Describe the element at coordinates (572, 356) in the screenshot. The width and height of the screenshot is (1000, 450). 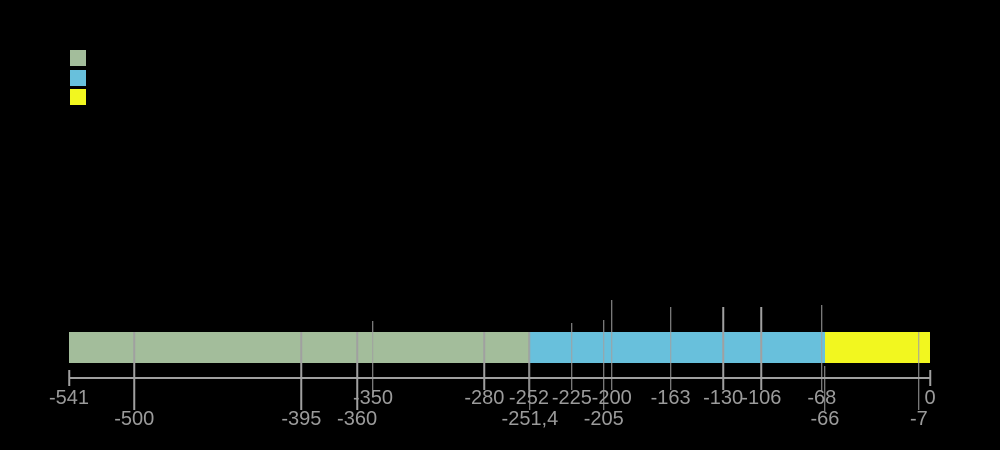
I see `tick-line--225` at that location.